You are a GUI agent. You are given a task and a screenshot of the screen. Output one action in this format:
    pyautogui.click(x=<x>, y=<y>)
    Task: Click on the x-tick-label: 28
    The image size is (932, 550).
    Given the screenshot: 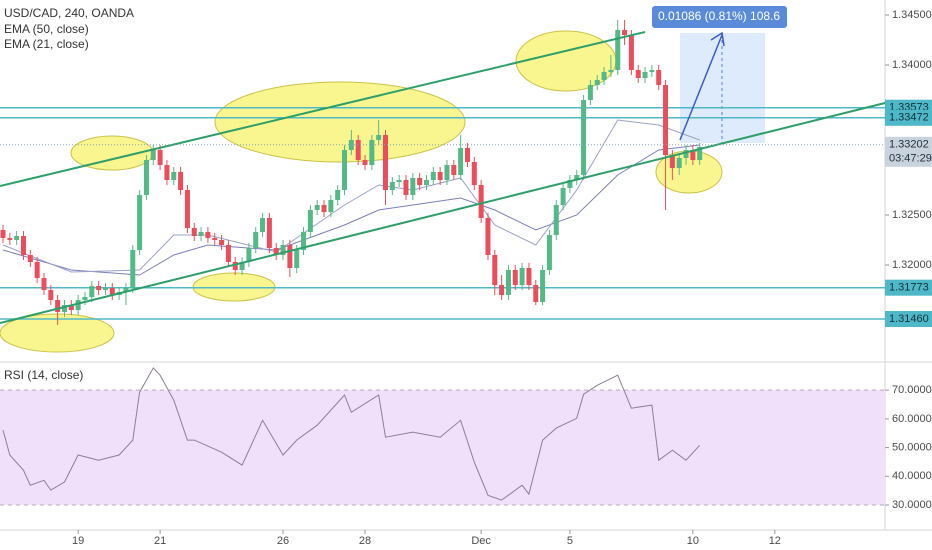 What is the action you would take?
    pyautogui.click(x=365, y=541)
    